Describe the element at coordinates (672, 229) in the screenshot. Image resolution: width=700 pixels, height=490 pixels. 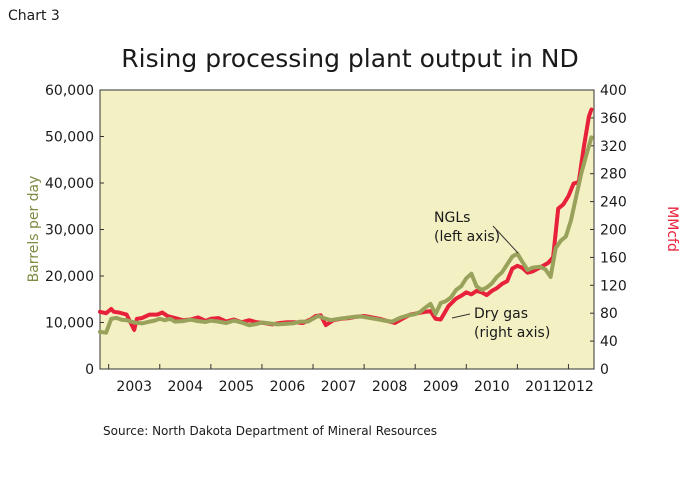
I see `y2-axis-label: MMcfd` at that location.